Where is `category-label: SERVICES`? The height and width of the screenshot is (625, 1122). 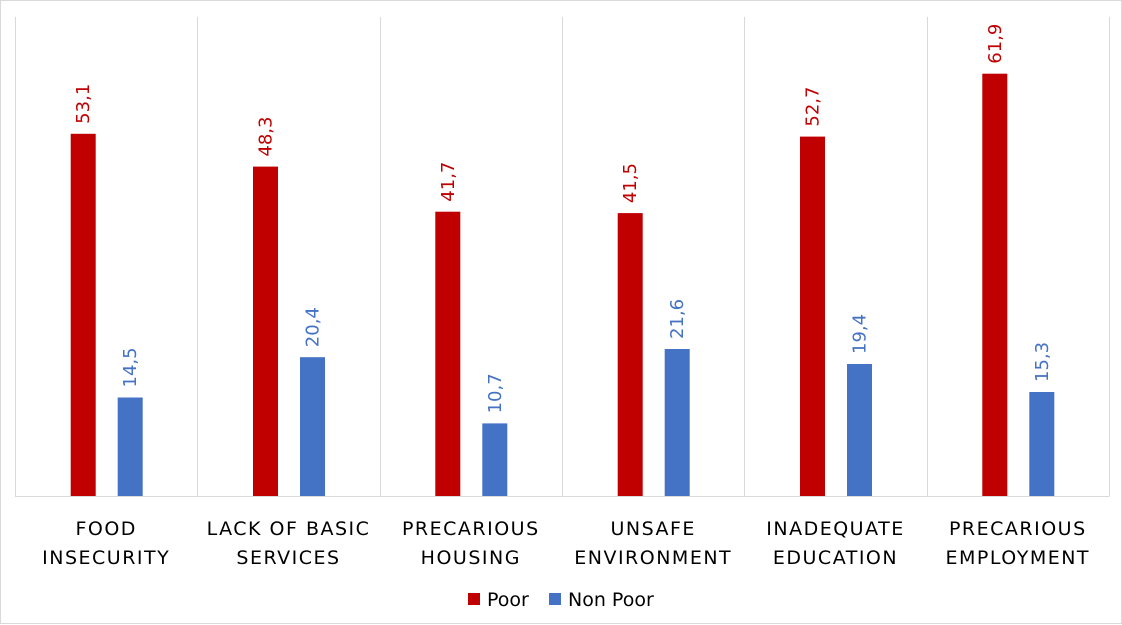
category-label: SERVICES is located at coordinates (288, 558).